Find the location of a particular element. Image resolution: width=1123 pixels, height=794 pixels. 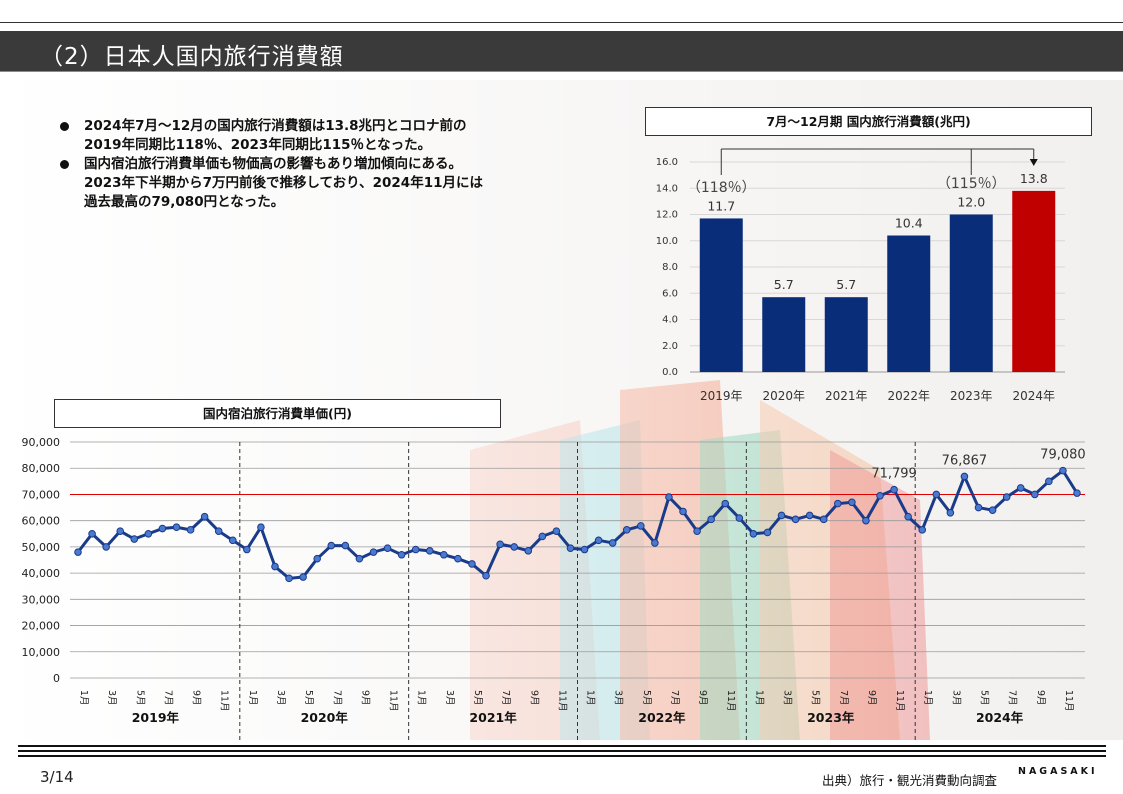

line-y-tick-label: 10,000 is located at coordinates (41, 652).